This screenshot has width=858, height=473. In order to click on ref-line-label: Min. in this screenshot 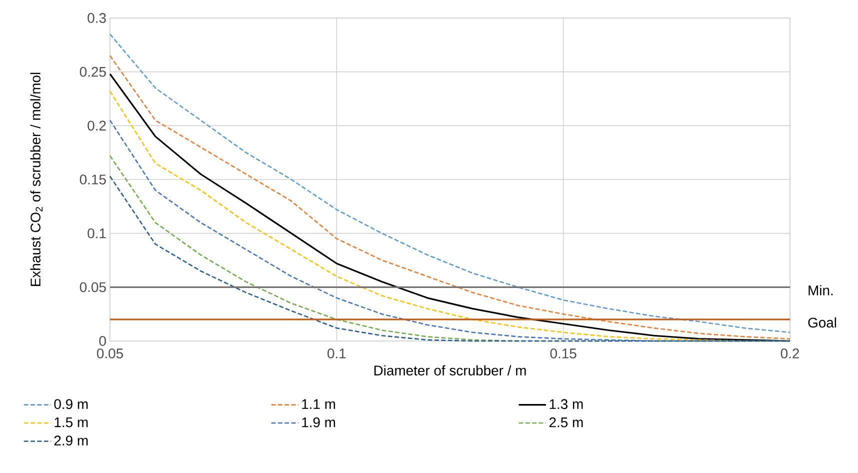, I will do `click(820, 290)`.